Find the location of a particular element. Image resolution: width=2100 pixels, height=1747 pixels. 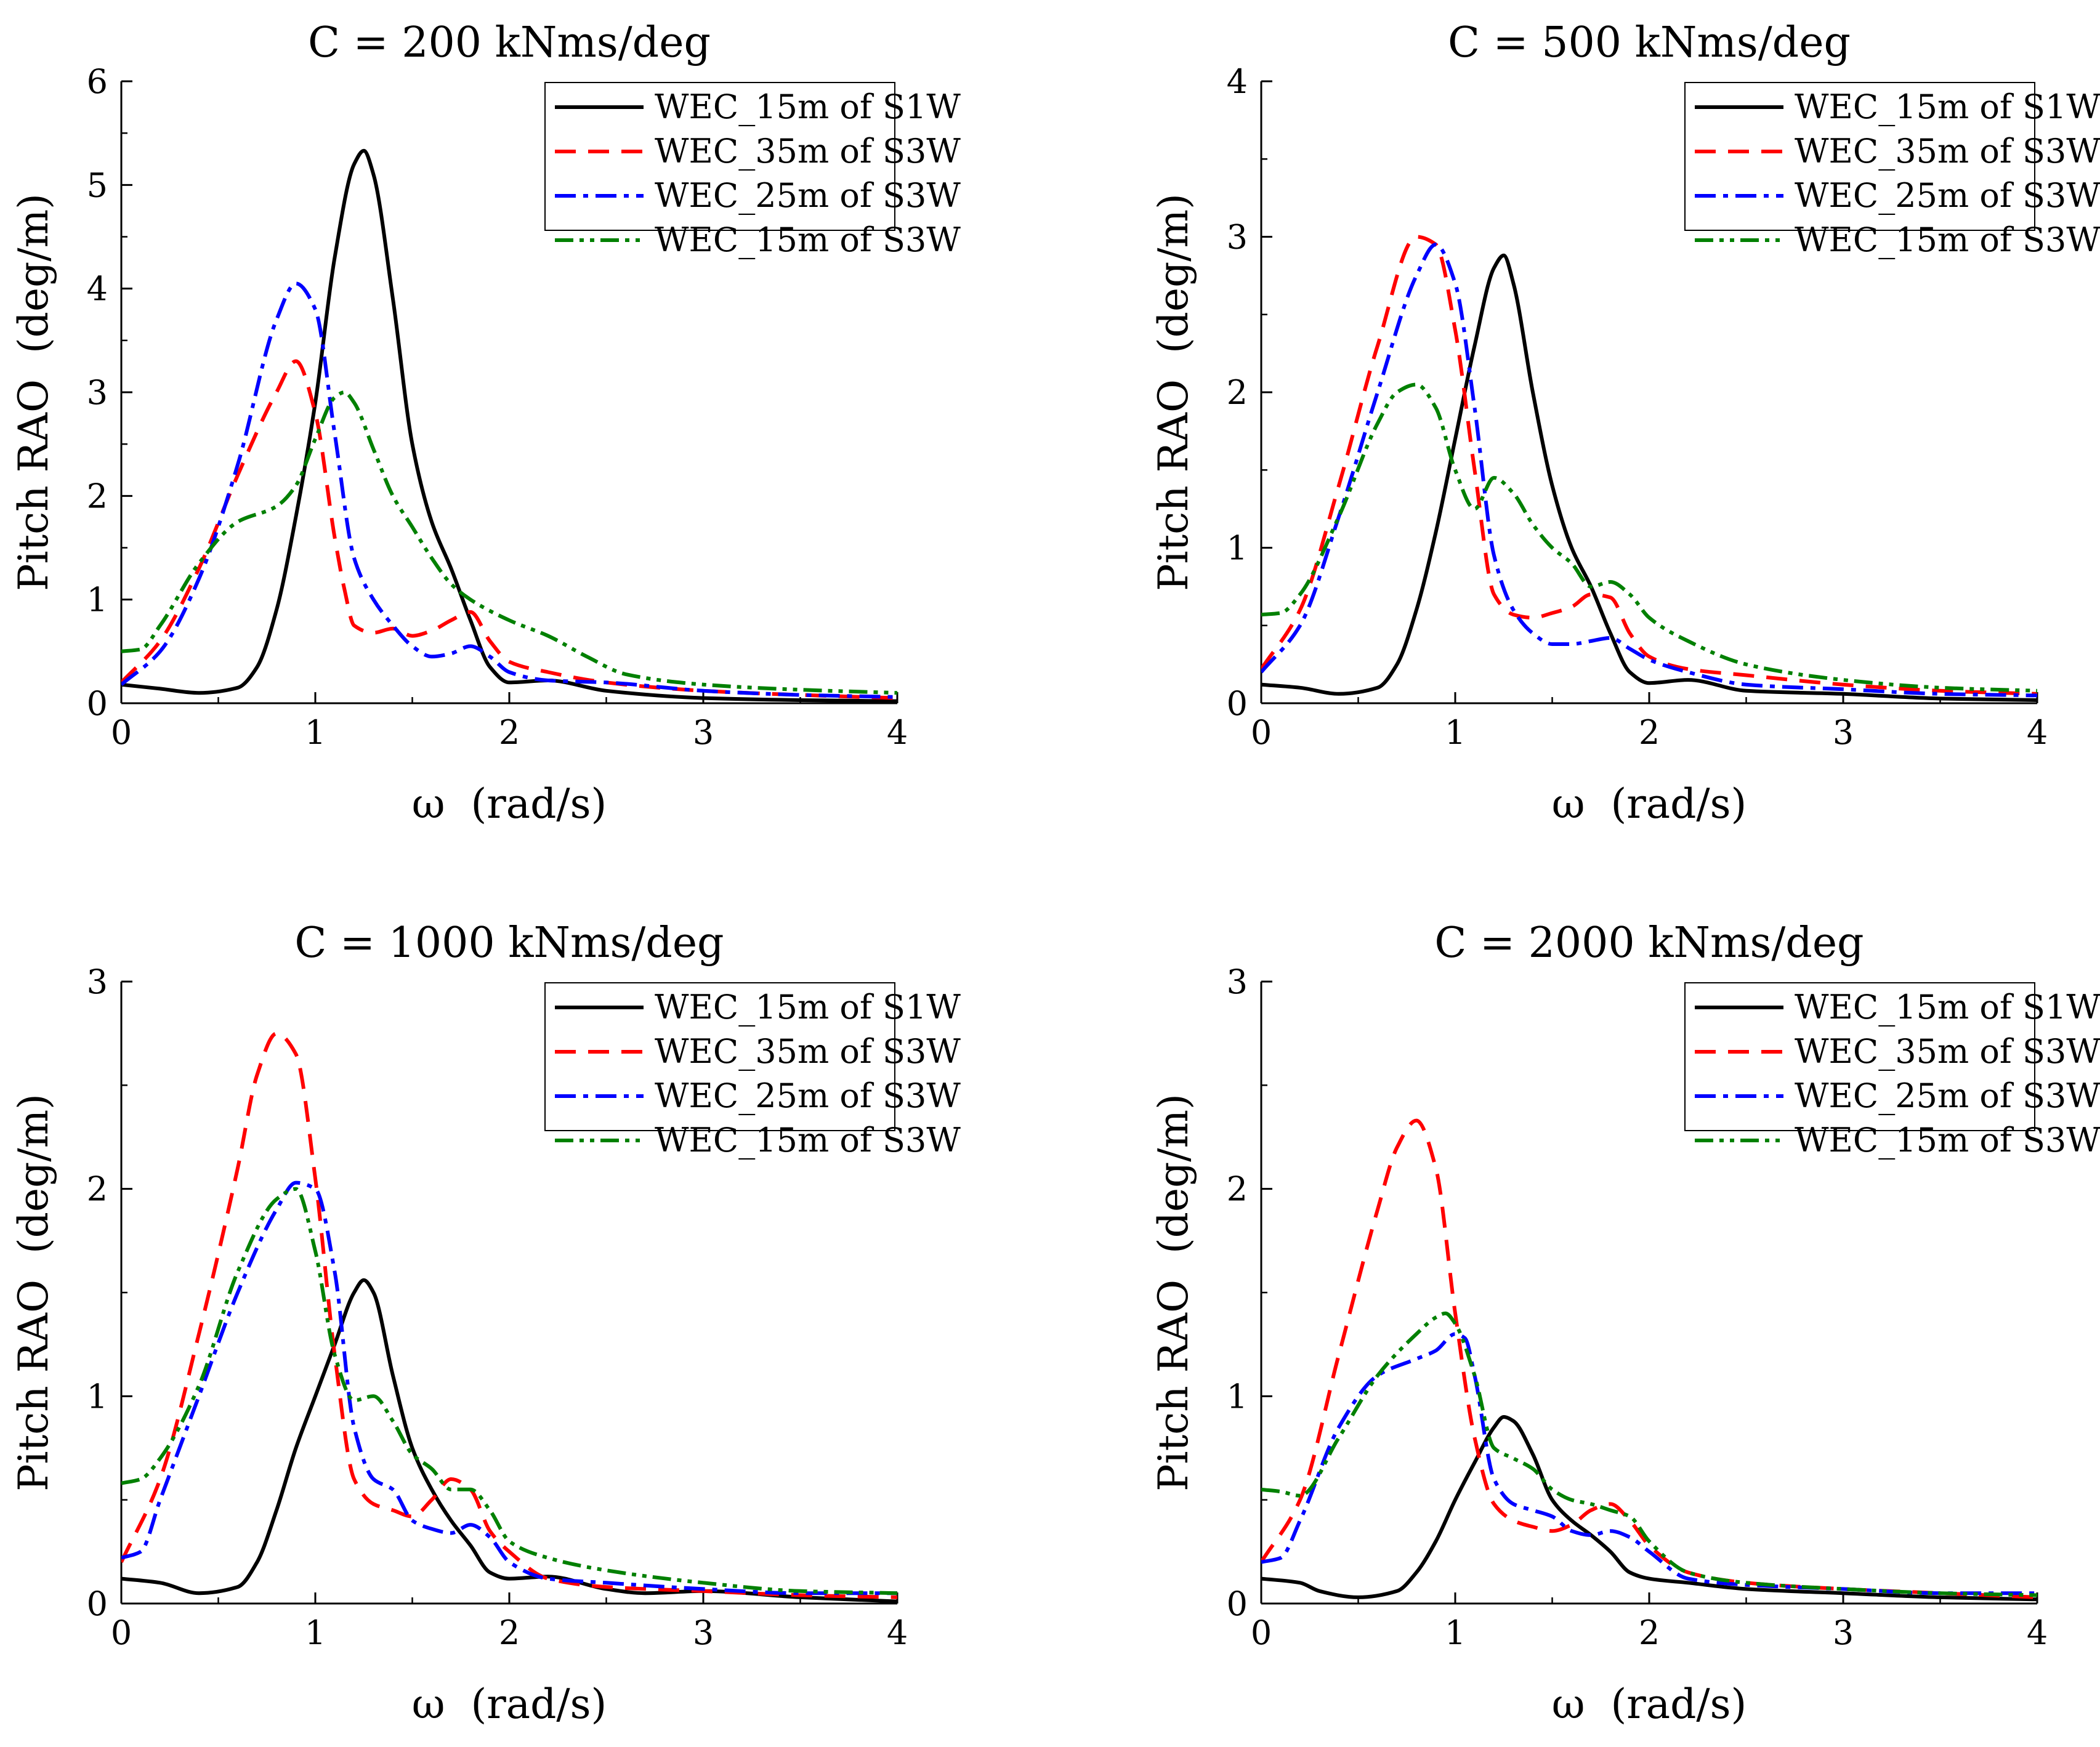

chart-title: C = 200 kNms/deg is located at coordinates (509, 42).